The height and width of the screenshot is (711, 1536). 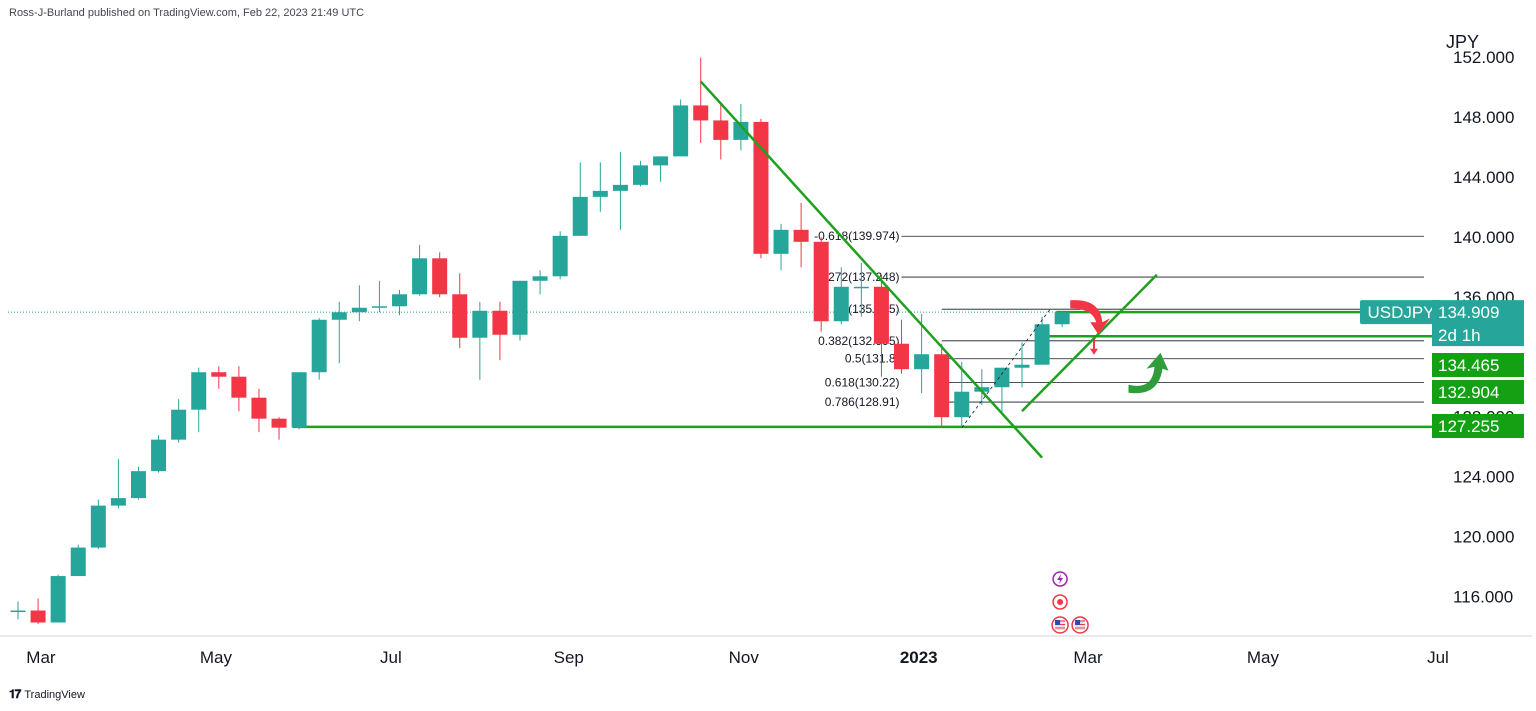 I want to click on bullish-curved-arrow, so click(x=1148, y=373).